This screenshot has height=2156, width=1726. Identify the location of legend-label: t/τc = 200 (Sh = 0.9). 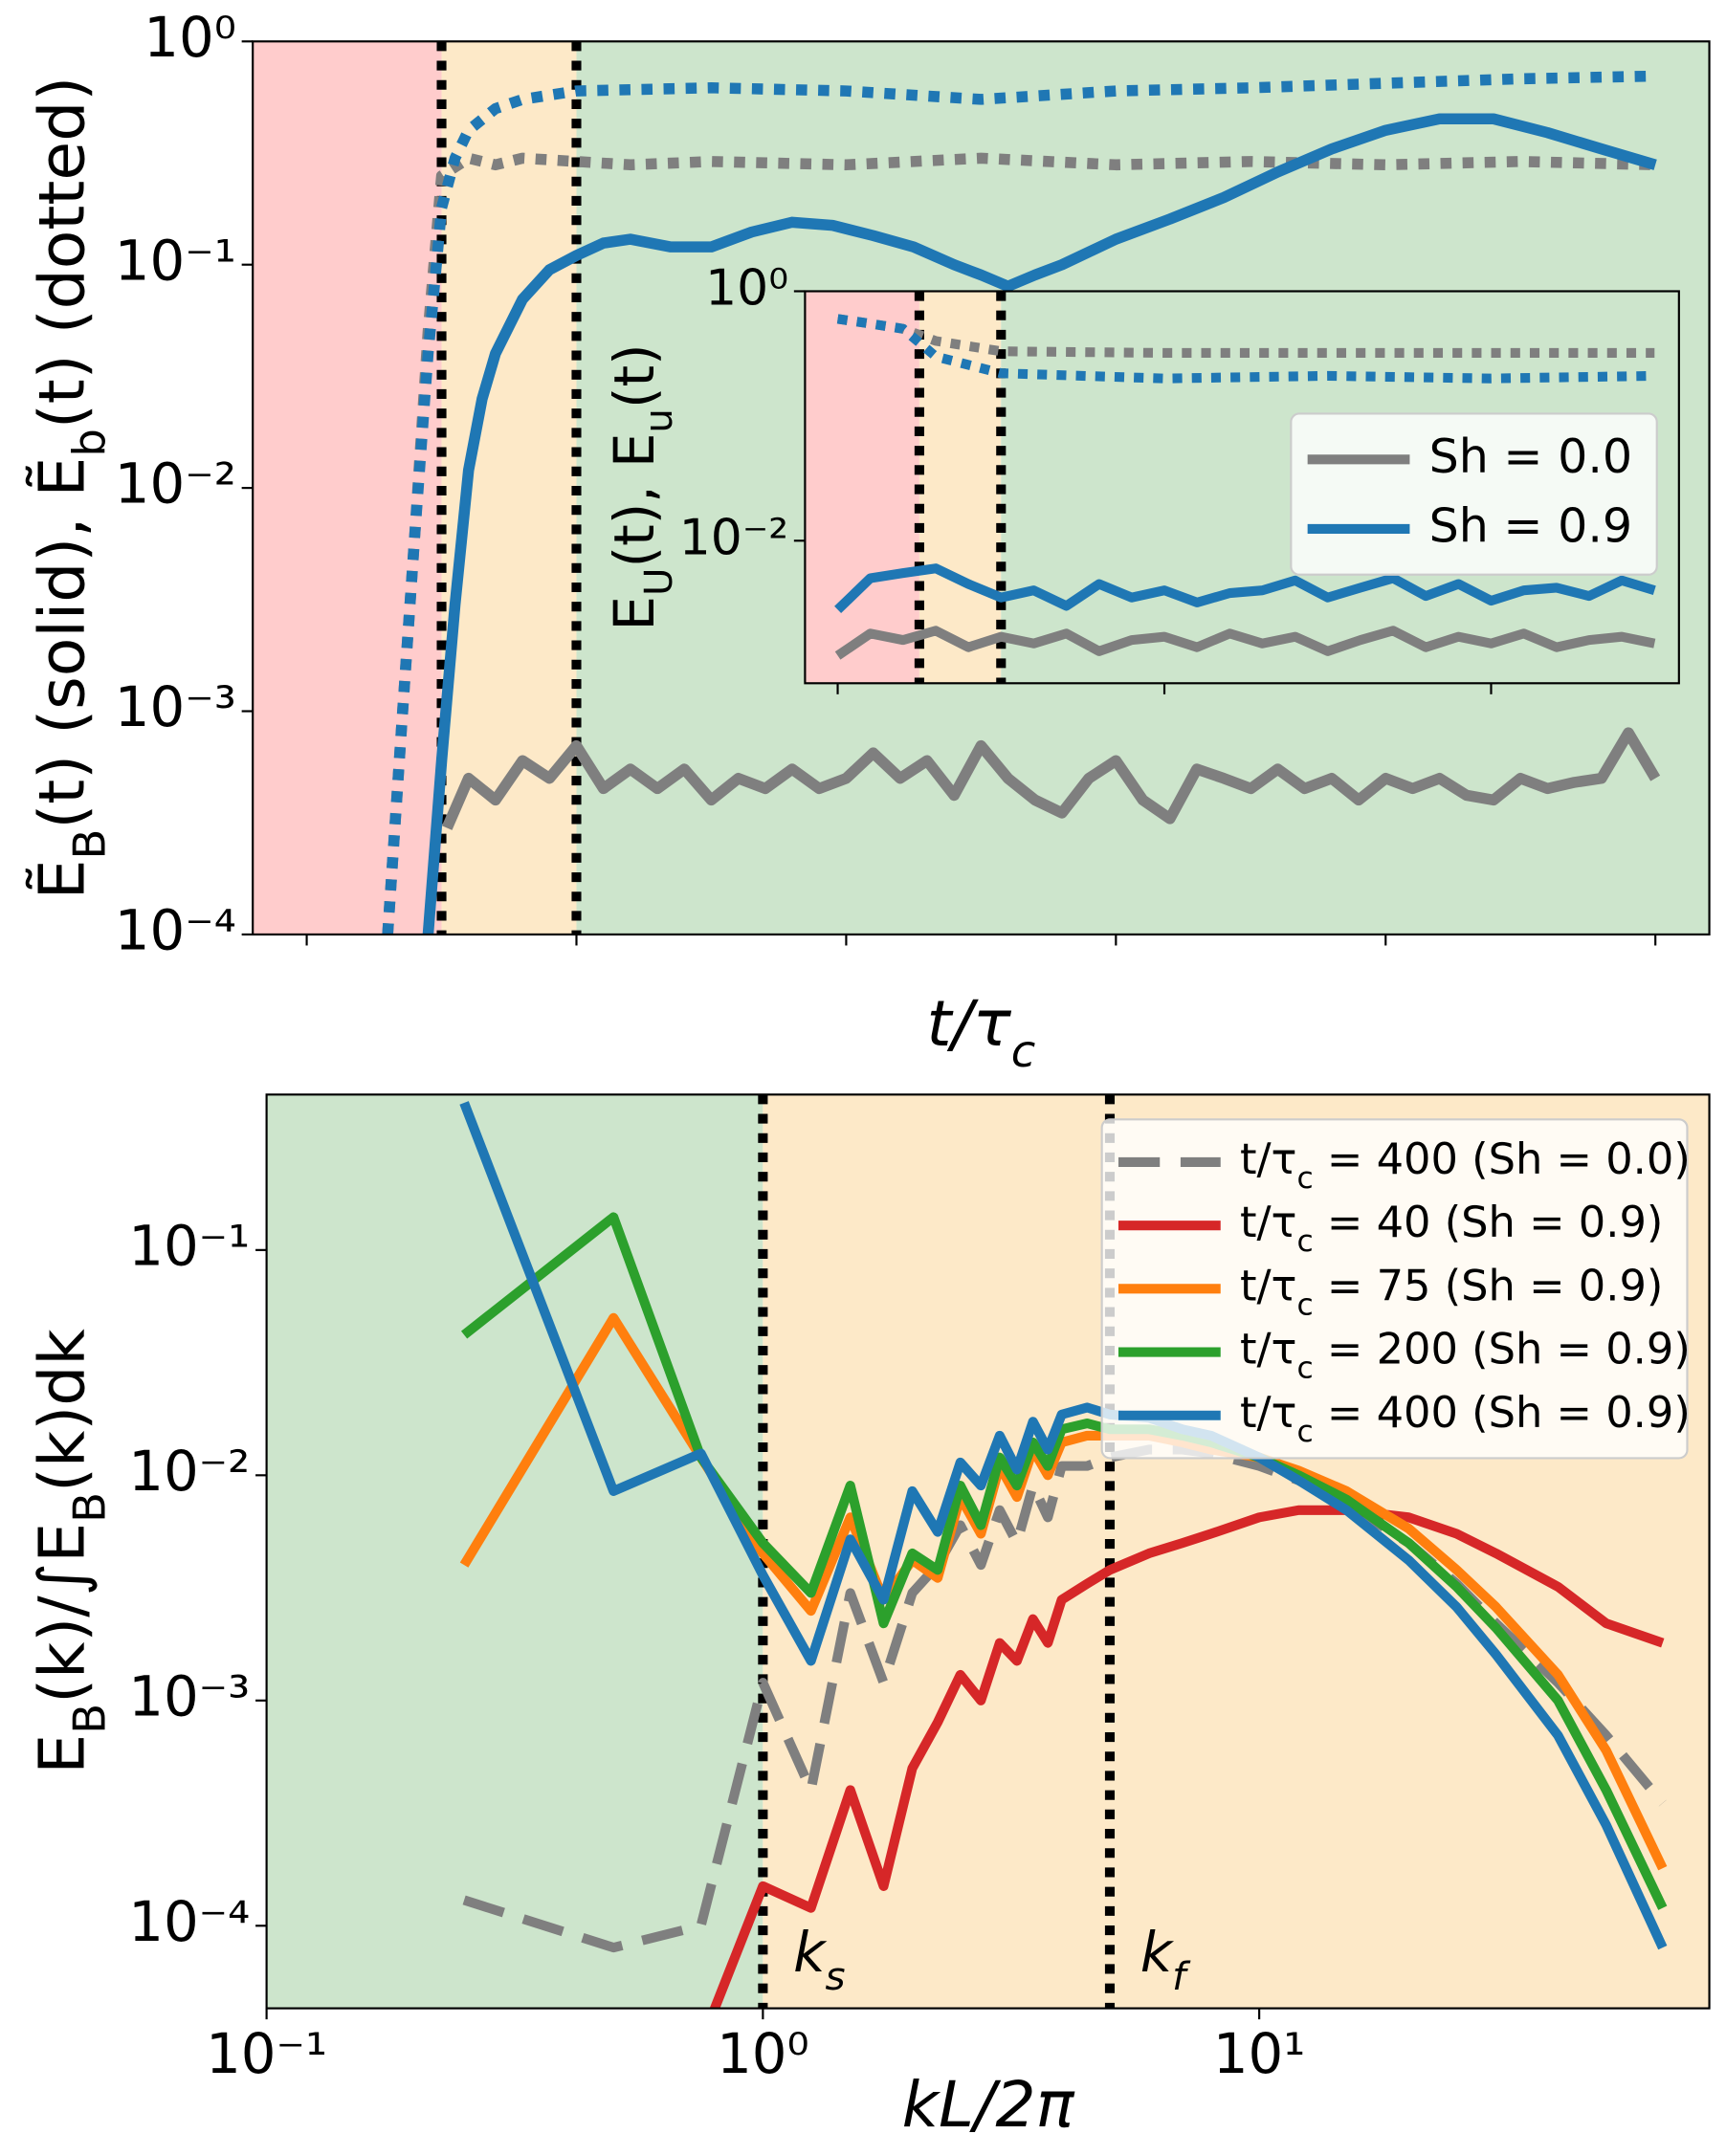
(1465, 1355).